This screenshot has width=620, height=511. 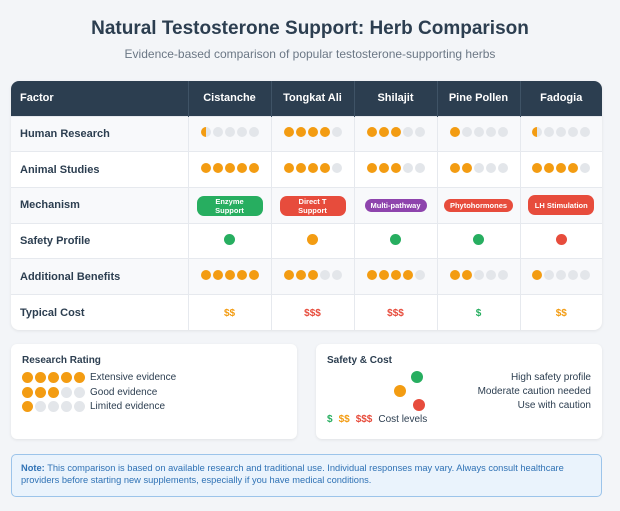 What do you see at coordinates (312, 313) in the screenshot?
I see `cost-label: $$$` at bounding box center [312, 313].